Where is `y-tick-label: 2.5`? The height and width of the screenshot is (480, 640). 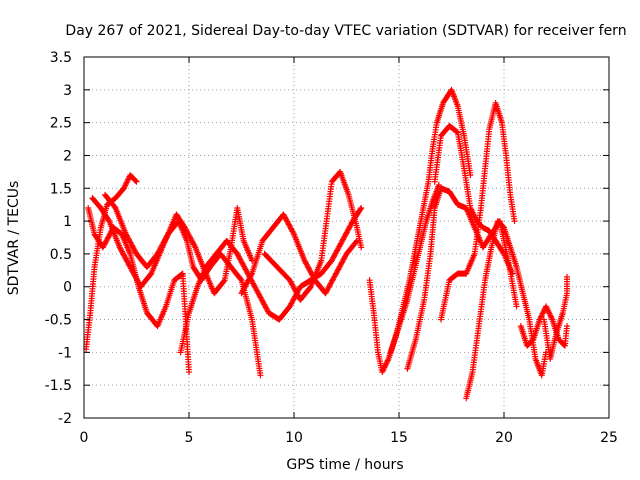
y-tick-label: 2.5 is located at coordinates (61, 124).